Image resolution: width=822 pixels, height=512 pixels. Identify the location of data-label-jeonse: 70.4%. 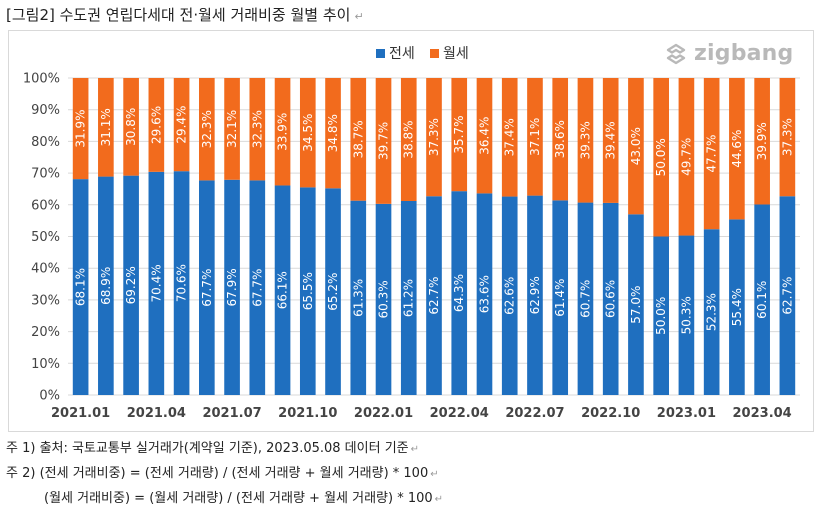
(156, 283).